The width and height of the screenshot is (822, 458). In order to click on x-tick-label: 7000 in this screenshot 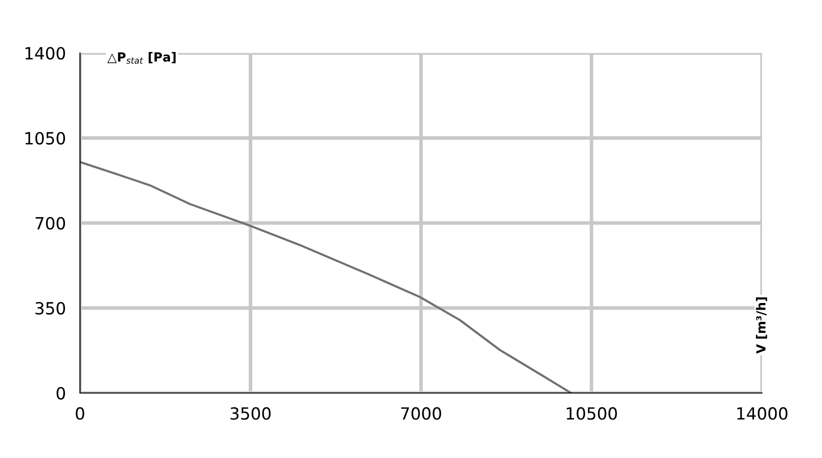, I will do `click(421, 413)`.